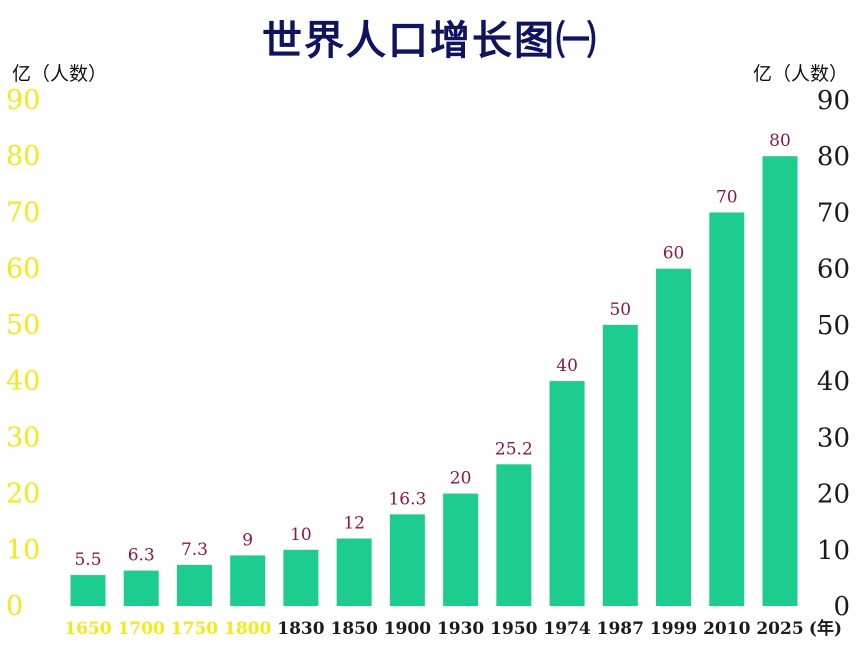 This screenshot has width=860, height=645. What do you see at coordinates (23, 381) in the screenshot?
I see `left-tick-label: 40` at bounding box center [23, 381].